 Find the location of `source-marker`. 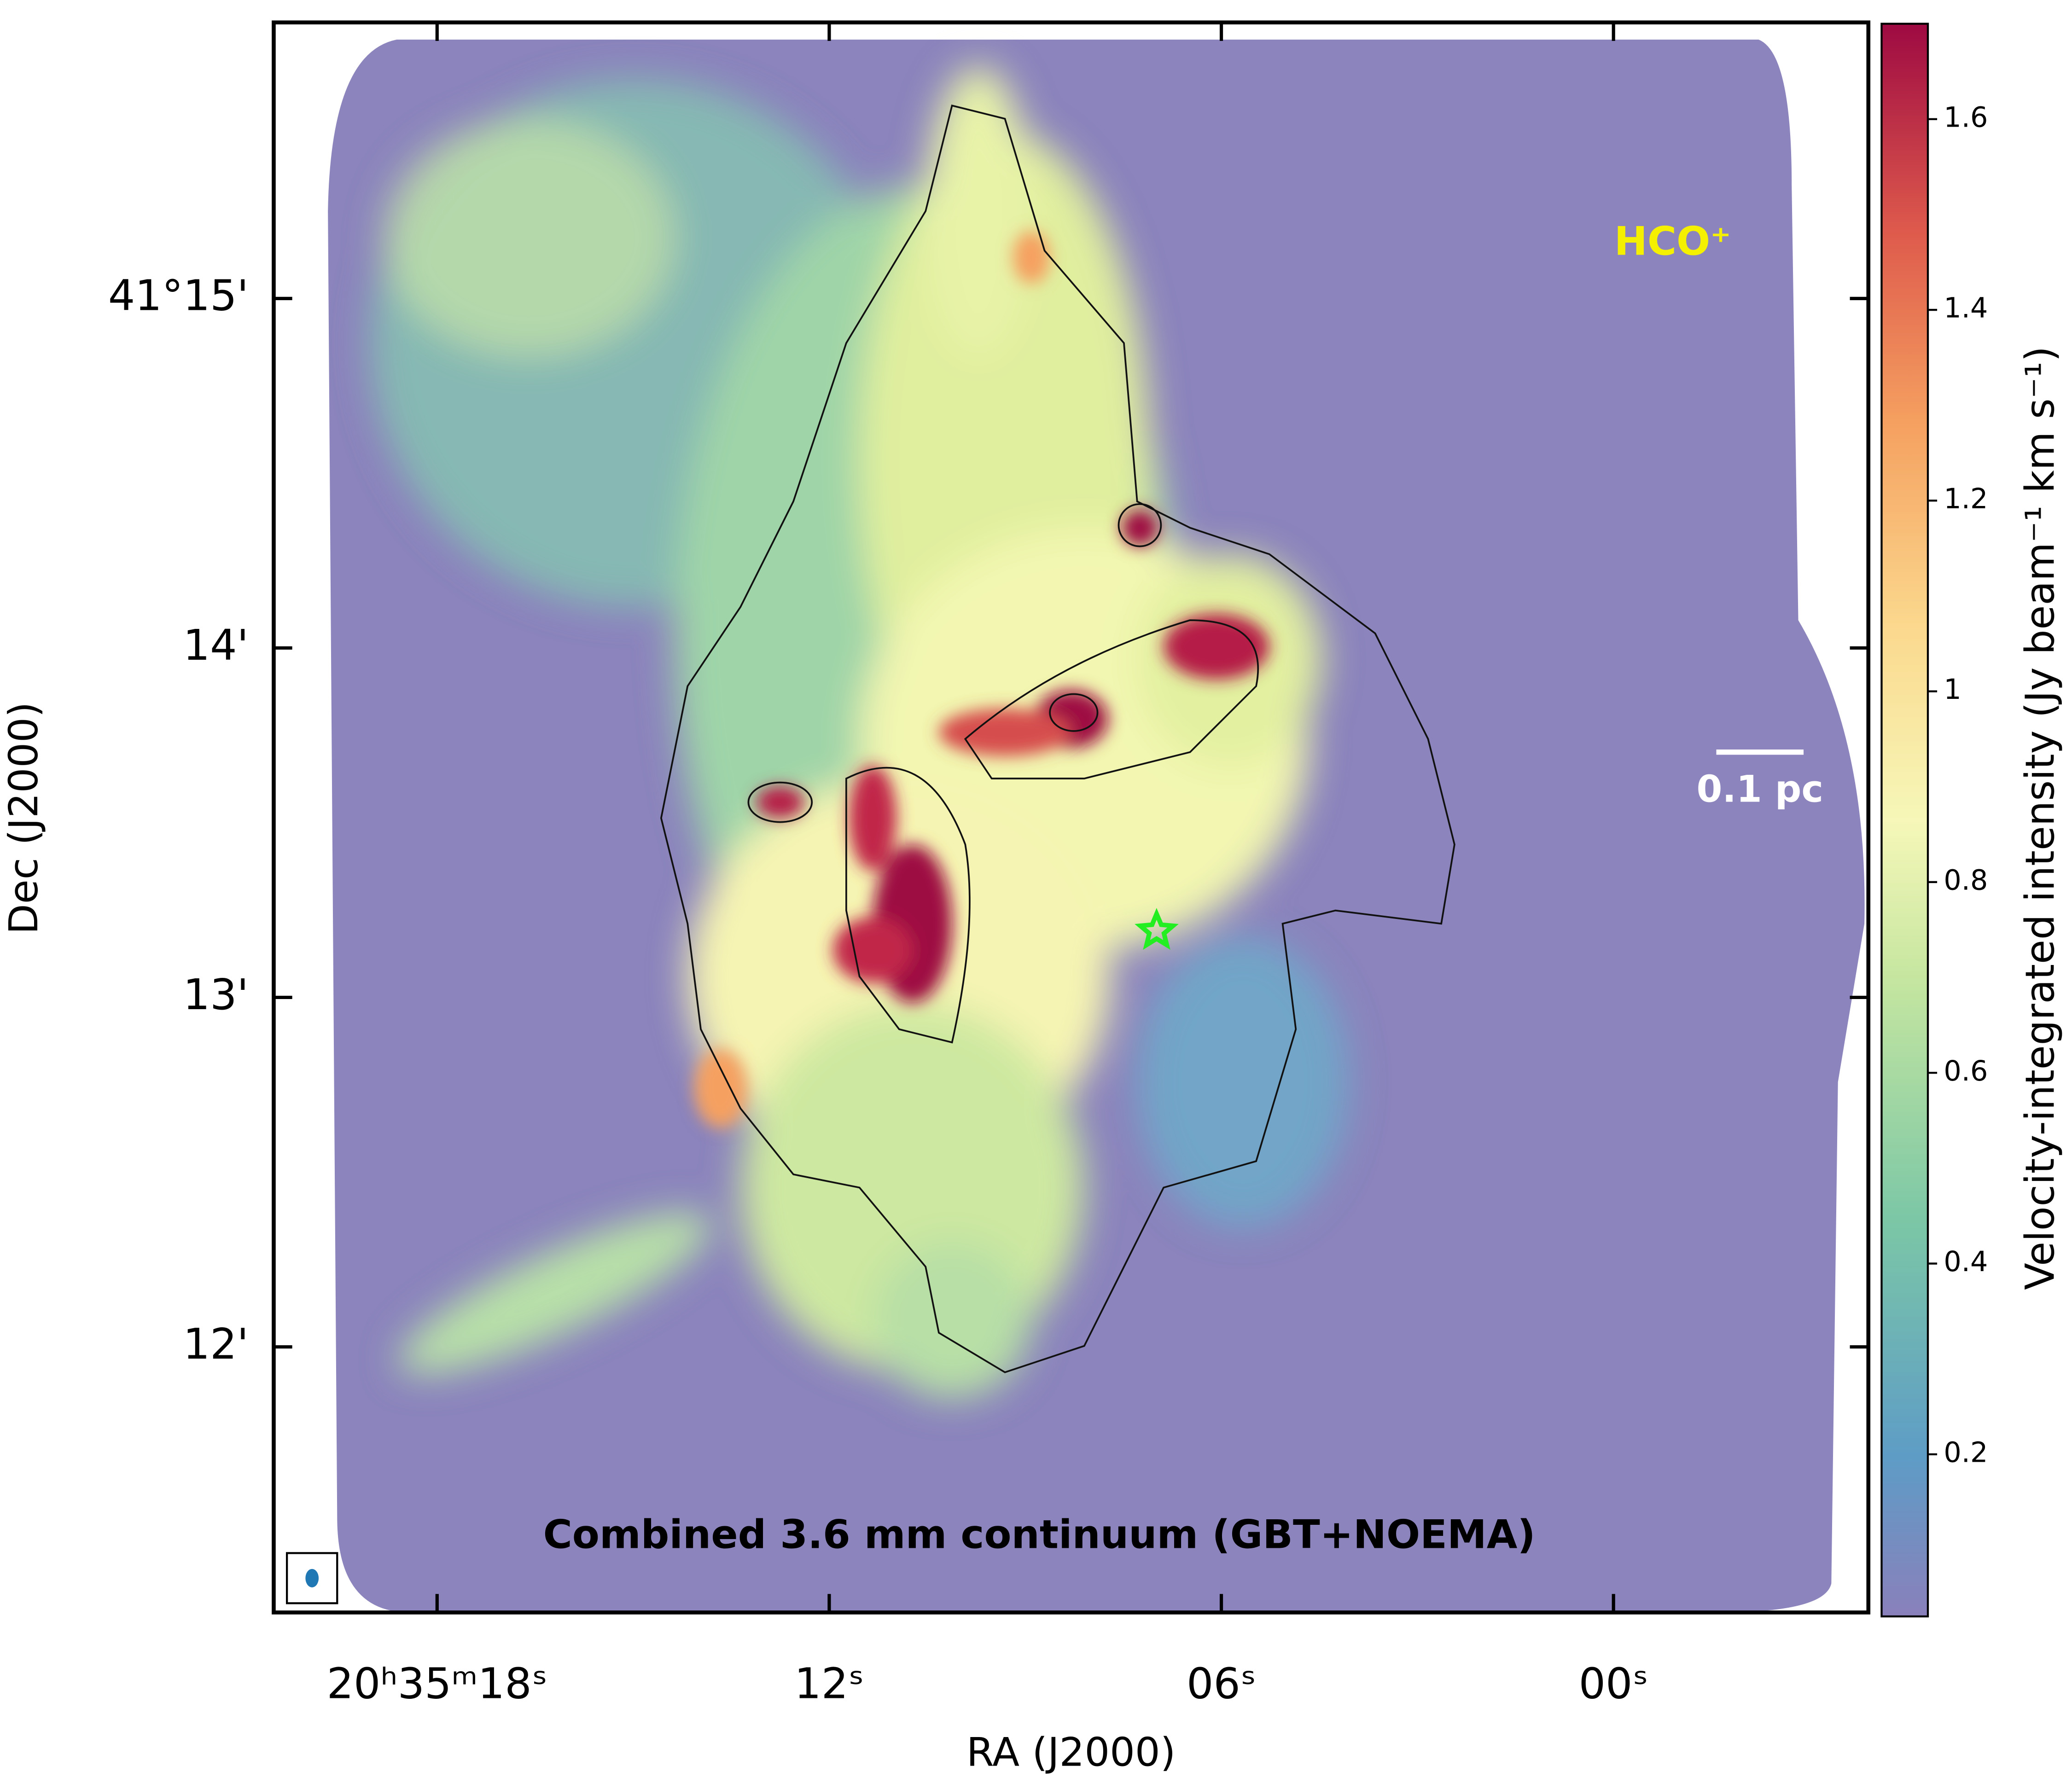

source-marker is located at coordinates (1157, 929).